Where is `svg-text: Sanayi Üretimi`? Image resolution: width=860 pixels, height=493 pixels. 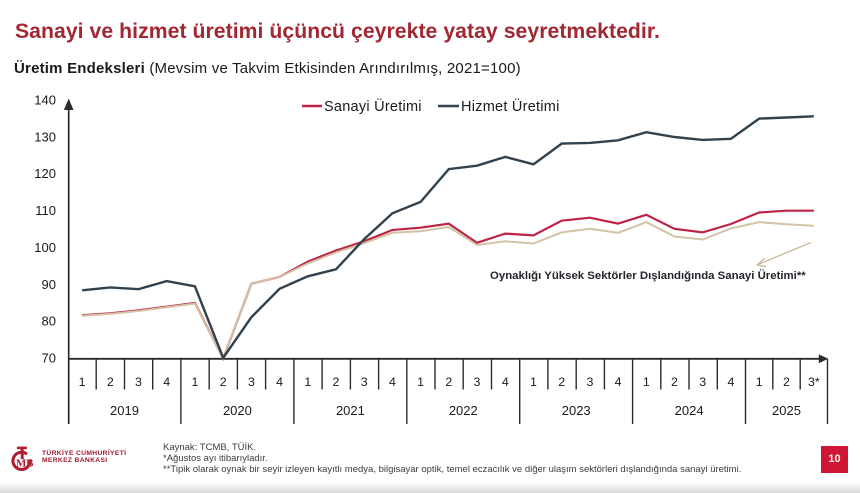 svg-text: Sanayi Üretimi is located at coordinates (373, 106).